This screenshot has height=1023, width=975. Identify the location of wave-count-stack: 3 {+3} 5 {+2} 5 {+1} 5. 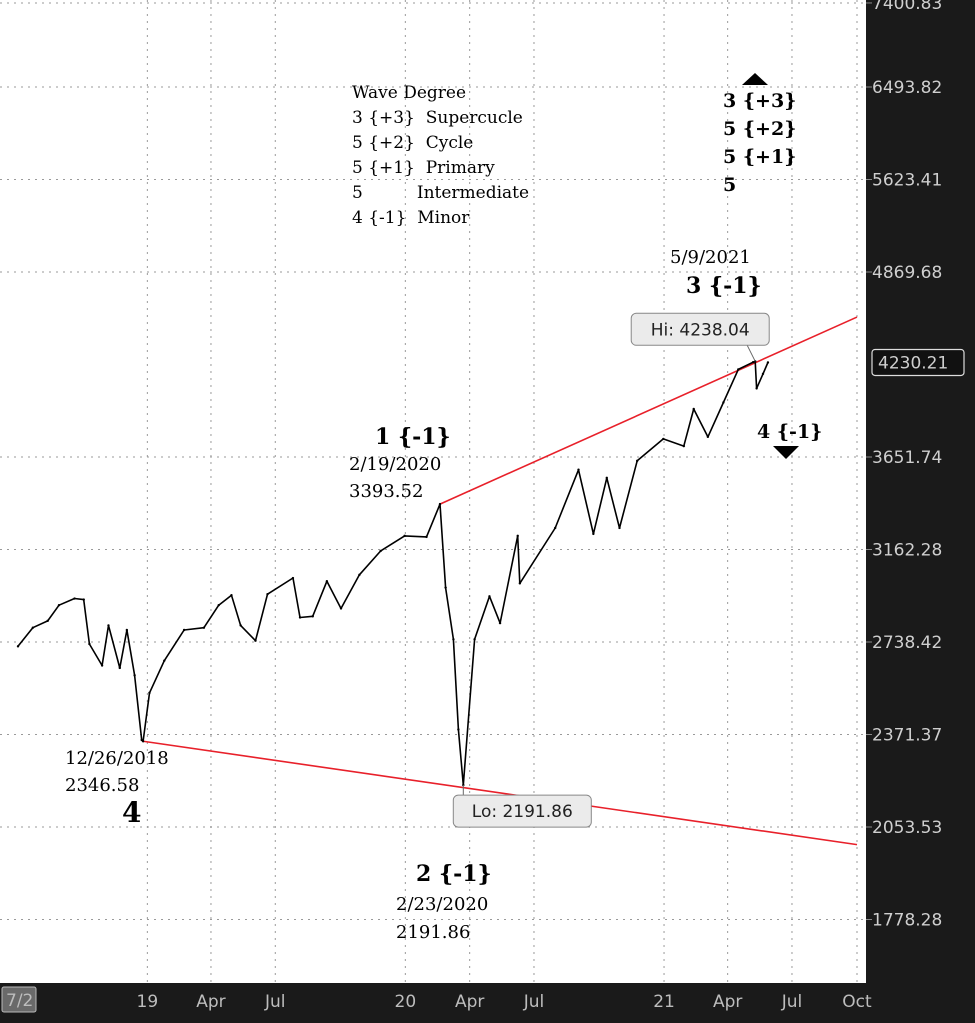
(759, 134).